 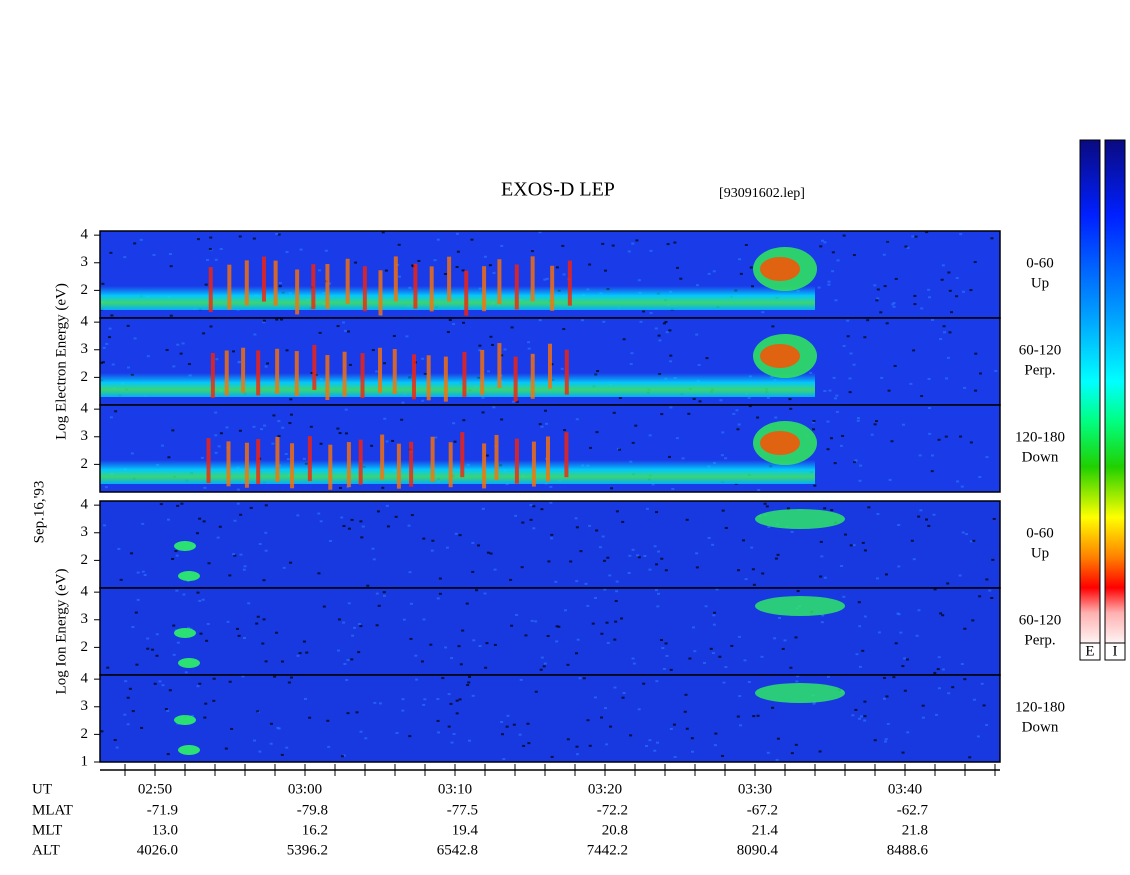 I want to click on colorbar, so click(x=1115, y=391).